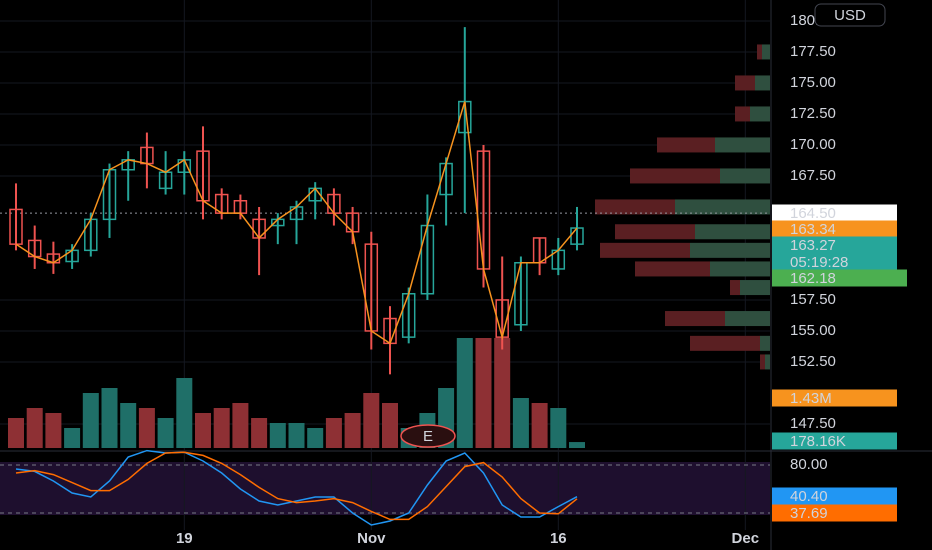 The height and width of the screenshot is (550, 932). I want to click on stoch-d-line, so click(296, 486).